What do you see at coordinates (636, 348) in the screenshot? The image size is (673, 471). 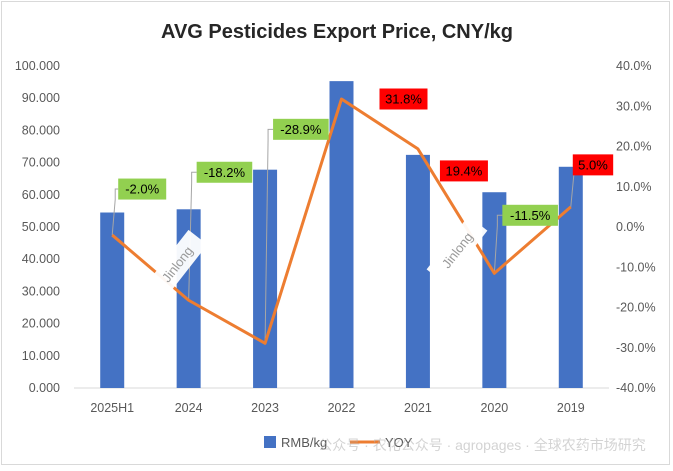 I see `right-tick-label: -30.0%` at bounding box center [636, 348].